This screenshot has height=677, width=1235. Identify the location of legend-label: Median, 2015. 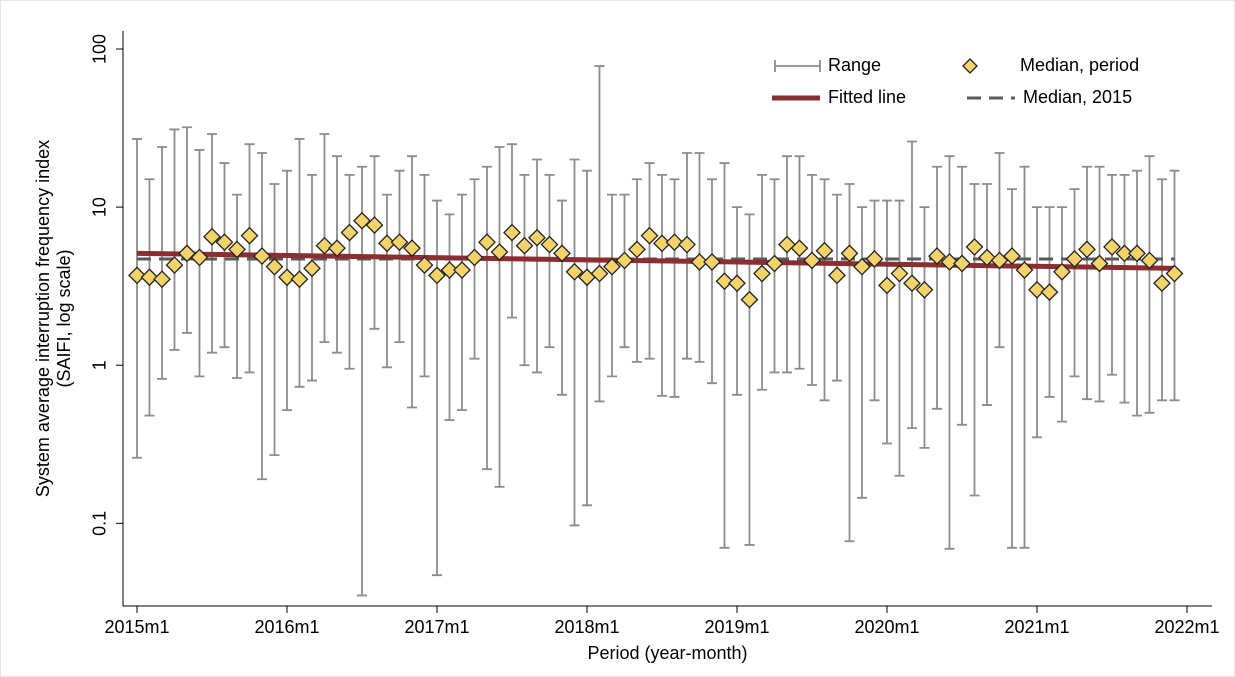
(1077, 97).